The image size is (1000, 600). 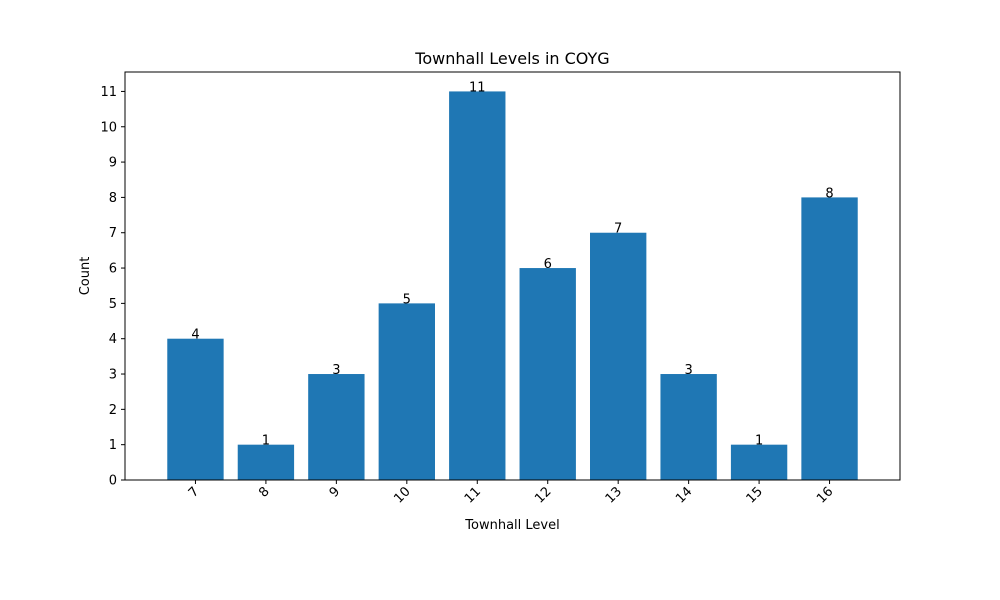 I want to click on data-label-15: 1, so click(x=759, y=441).